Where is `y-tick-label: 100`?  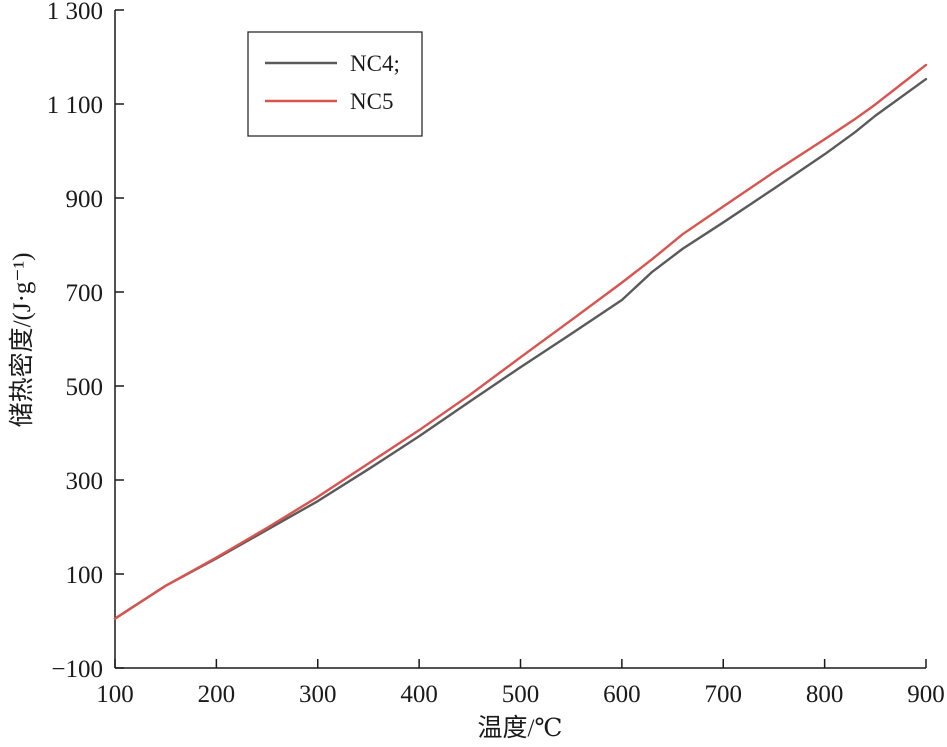 y-tick-label: 100 is located at coordinates (85, 575).